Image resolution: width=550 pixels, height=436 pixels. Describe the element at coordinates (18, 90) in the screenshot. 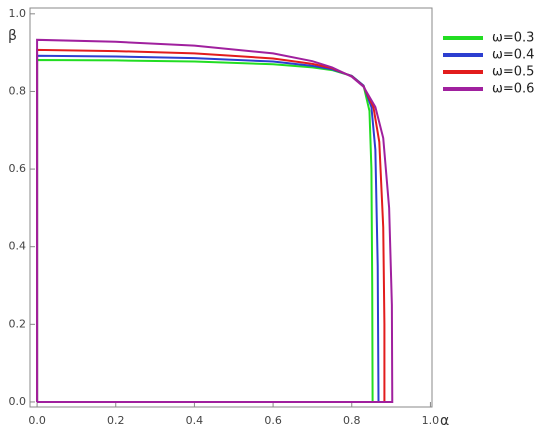

I see `y-tick-label: 0.8` at that location.